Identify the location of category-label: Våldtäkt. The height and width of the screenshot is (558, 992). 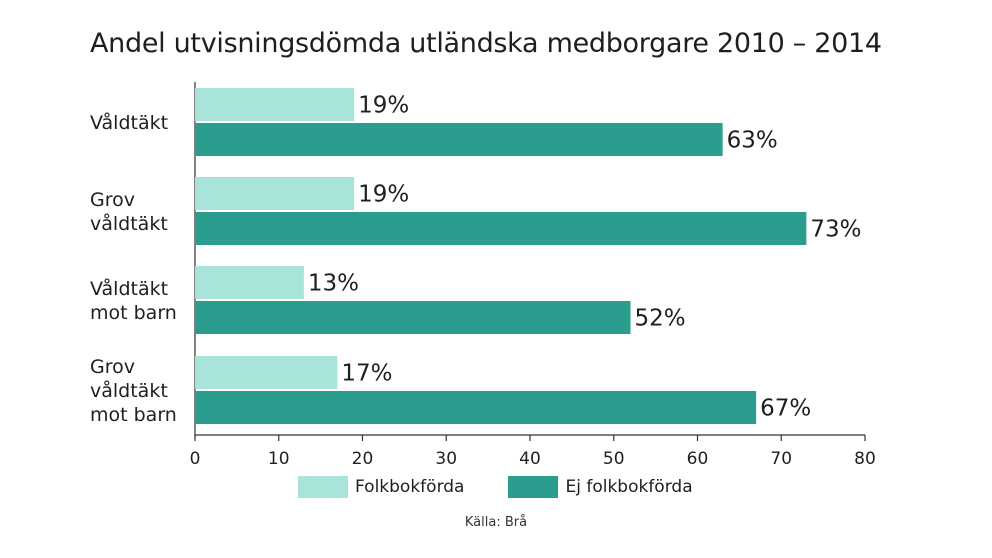
(129, 122).